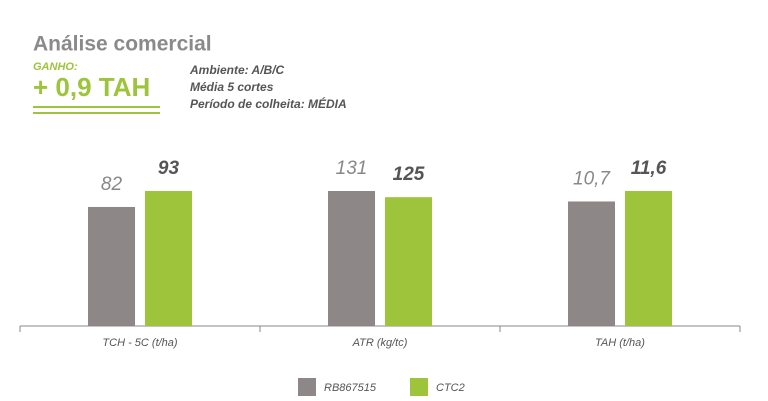 The image size is (768, 401). I want to click on note: Média 5 cortes, so click(232, 87).